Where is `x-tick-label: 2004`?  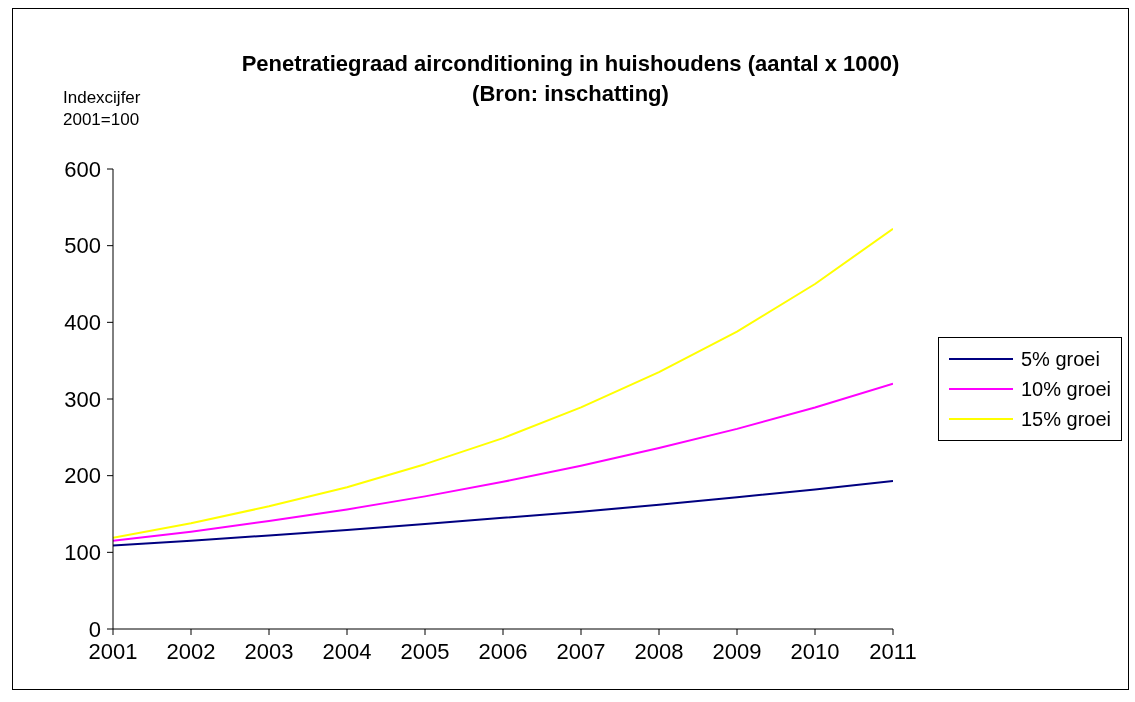 x-tick-label: 2004 is located at coordinates (347, 651).